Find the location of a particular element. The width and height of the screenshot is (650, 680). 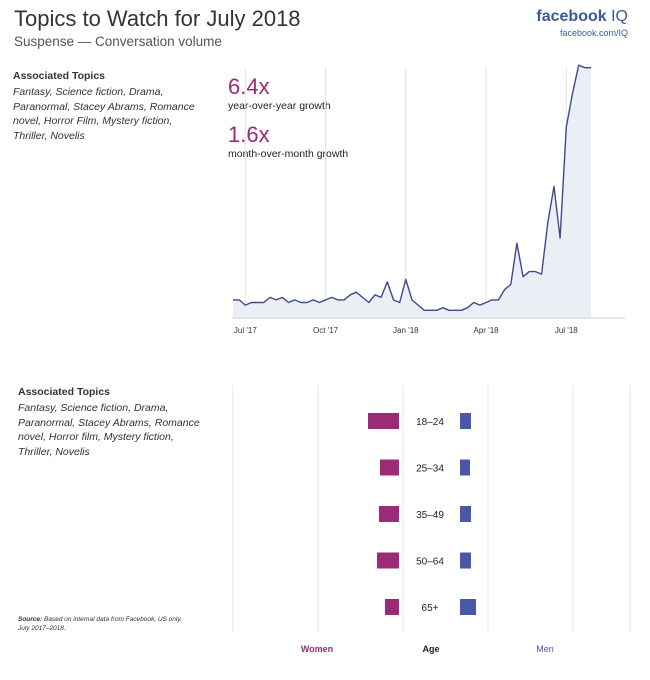

facebook-iq-logo: facebook IQ is located at coordinates (582, 17).